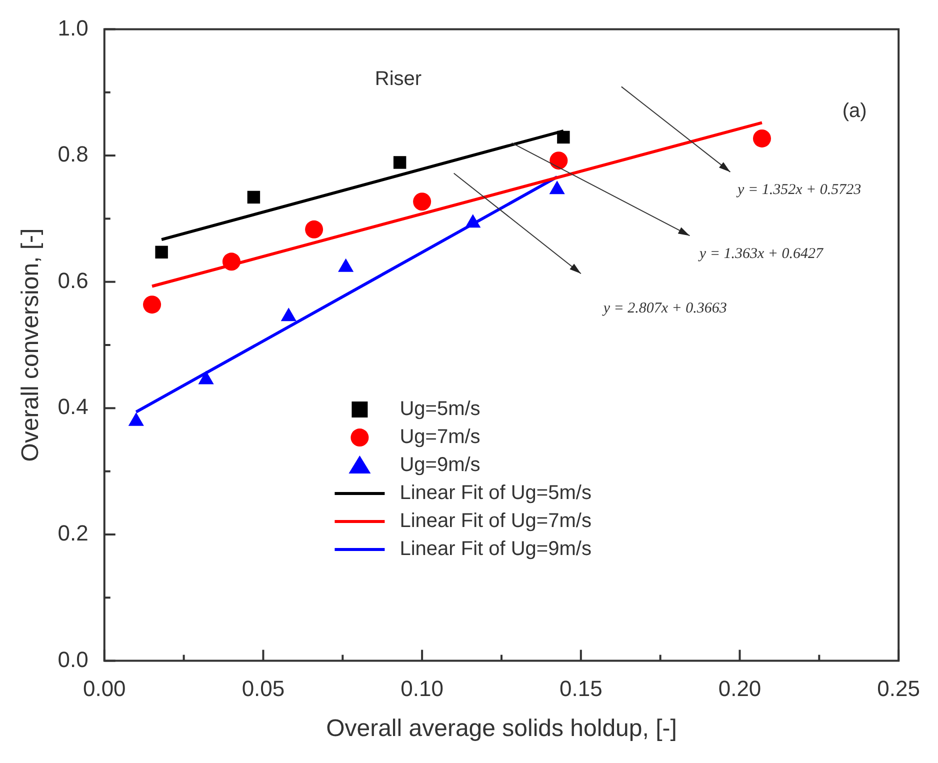 The width and height of the screenshot is (938, 763). What do you see at coordinates (496, 521) in the screenshot?
I see `legend-label: Linear Fit of Ug=7m/s` at bounding box center [496, 521].